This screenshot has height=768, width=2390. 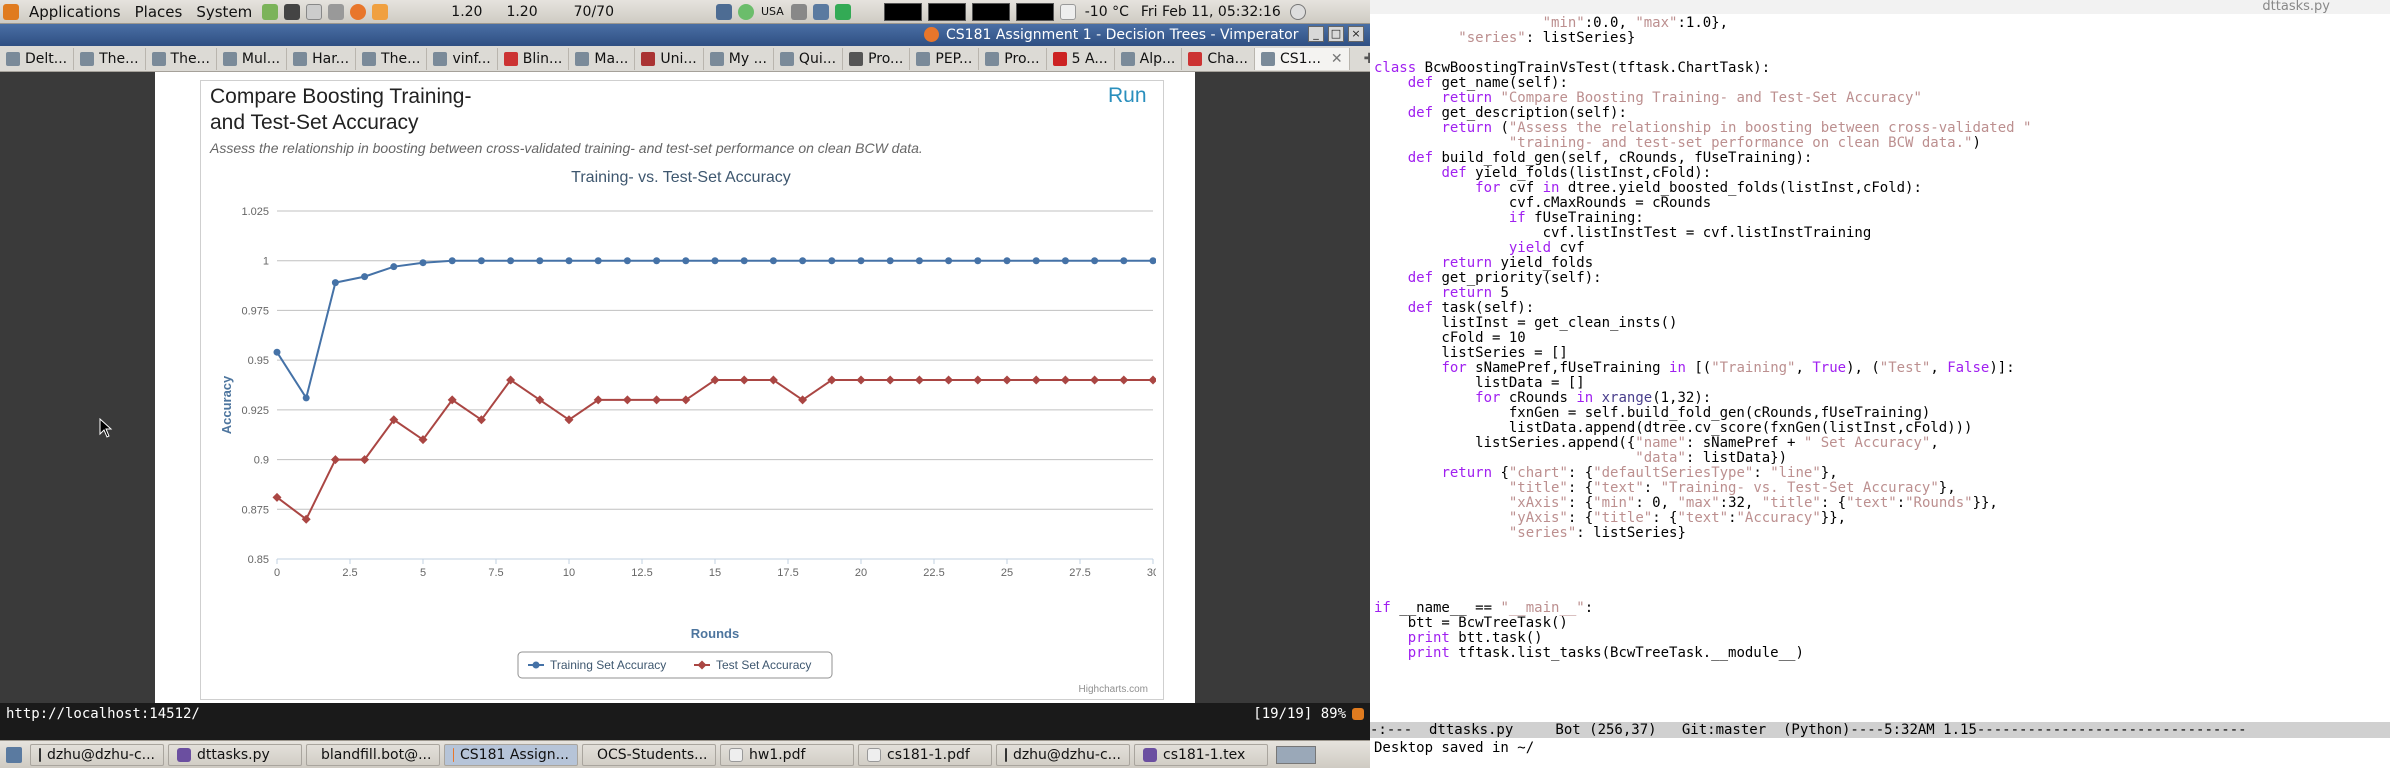 What do you see at coordinates (358, 11) in the screenshot?
I see `firefox-launcher-icon` at bounding box center [358, 11].